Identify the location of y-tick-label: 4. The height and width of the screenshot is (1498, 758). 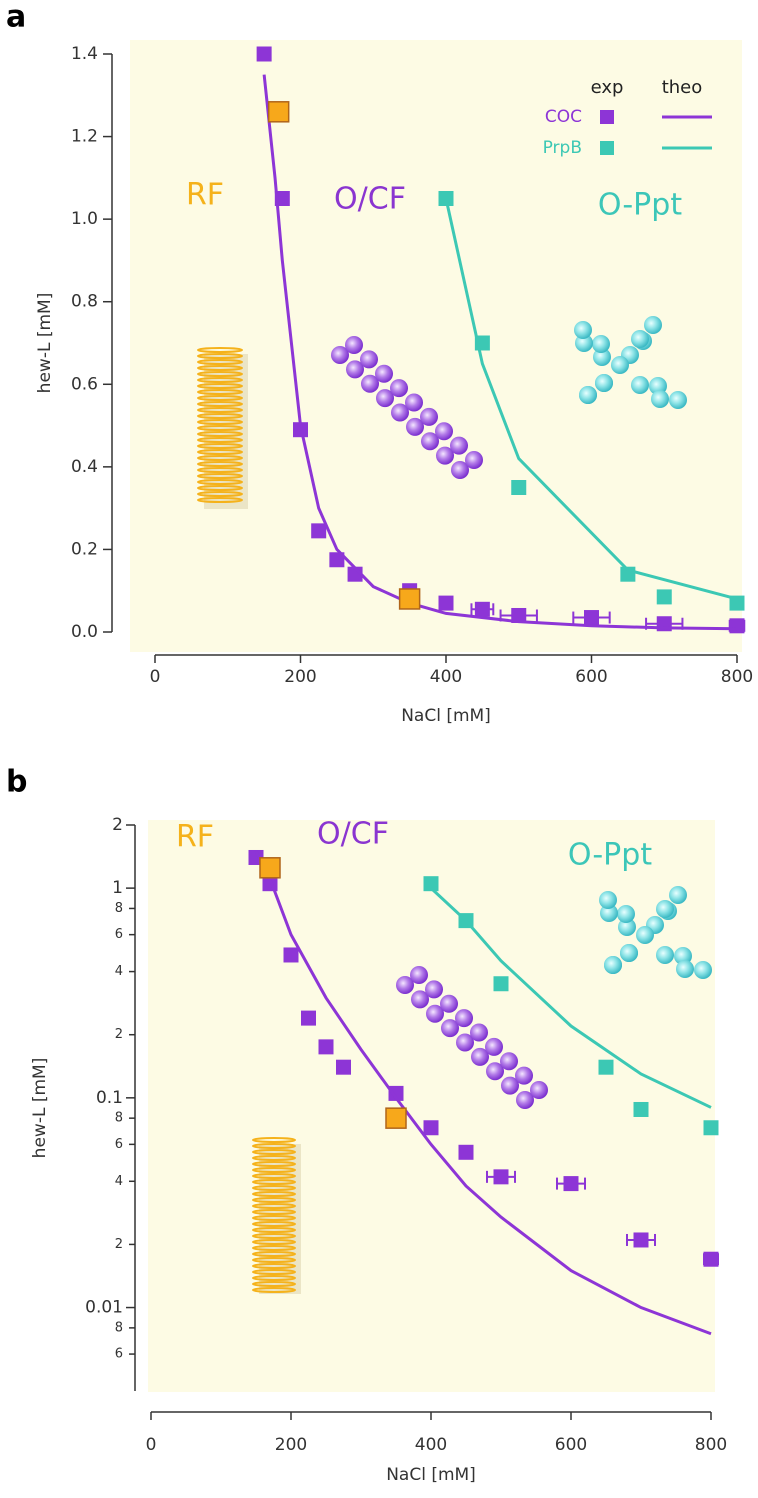
(119, 1181).